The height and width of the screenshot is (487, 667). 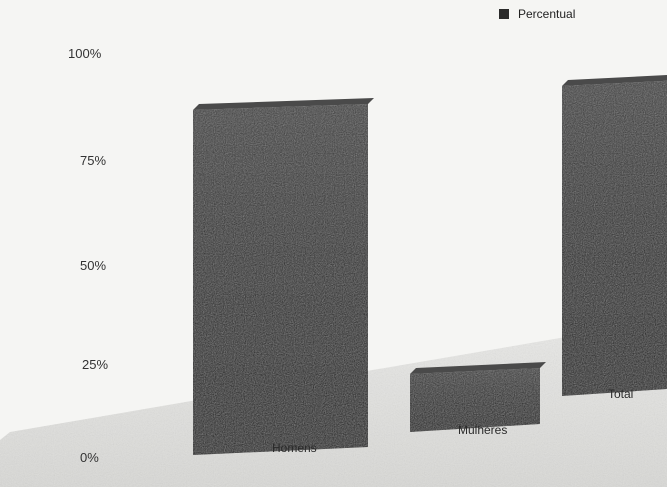 What do you see at coordinates (546, 14) in the screenshot?
I see `legend-label: Percentual` at bounding box center [546, 14].